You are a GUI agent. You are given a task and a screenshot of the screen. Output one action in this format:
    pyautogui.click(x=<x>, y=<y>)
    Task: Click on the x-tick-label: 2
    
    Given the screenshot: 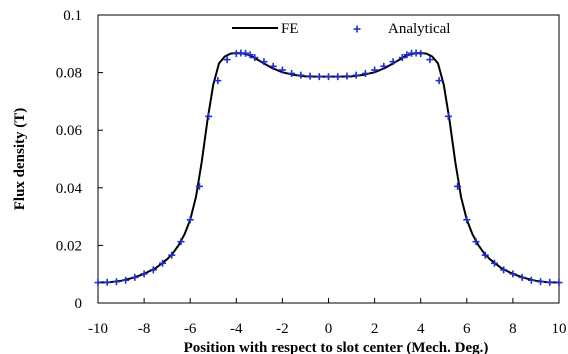 What is the action you would take?
    pyautogui.click(x=375, y=329)
    